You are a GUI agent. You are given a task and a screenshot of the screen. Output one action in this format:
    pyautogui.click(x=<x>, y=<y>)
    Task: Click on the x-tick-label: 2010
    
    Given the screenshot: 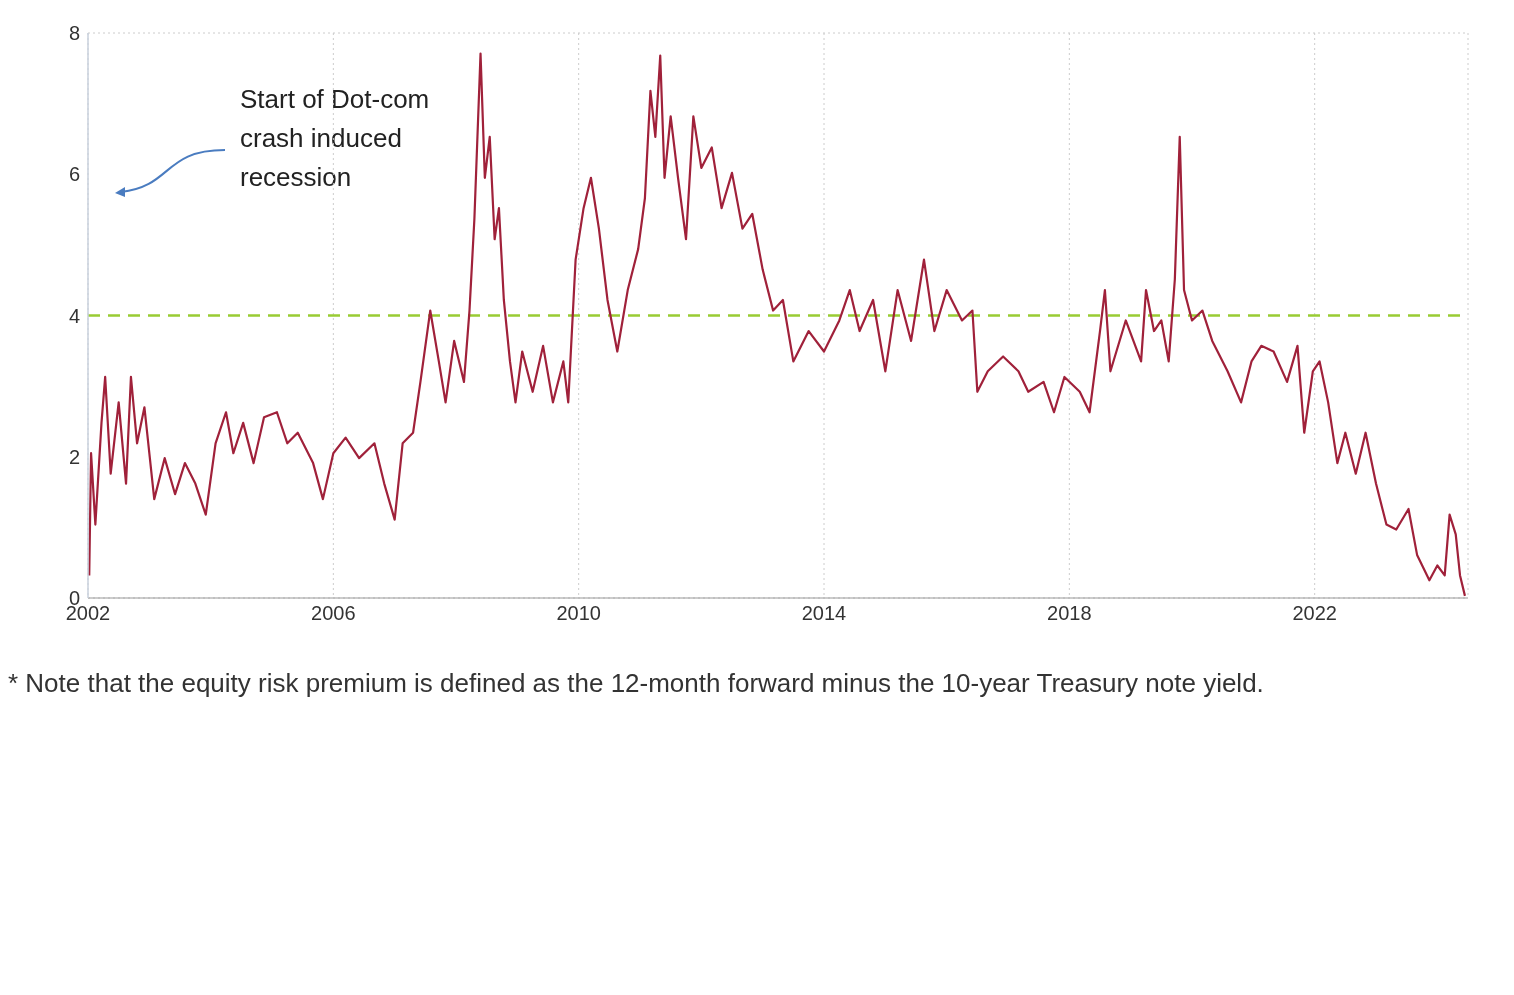 What is the action you would take?
    pyautogui.click(x=578, y=613)
    